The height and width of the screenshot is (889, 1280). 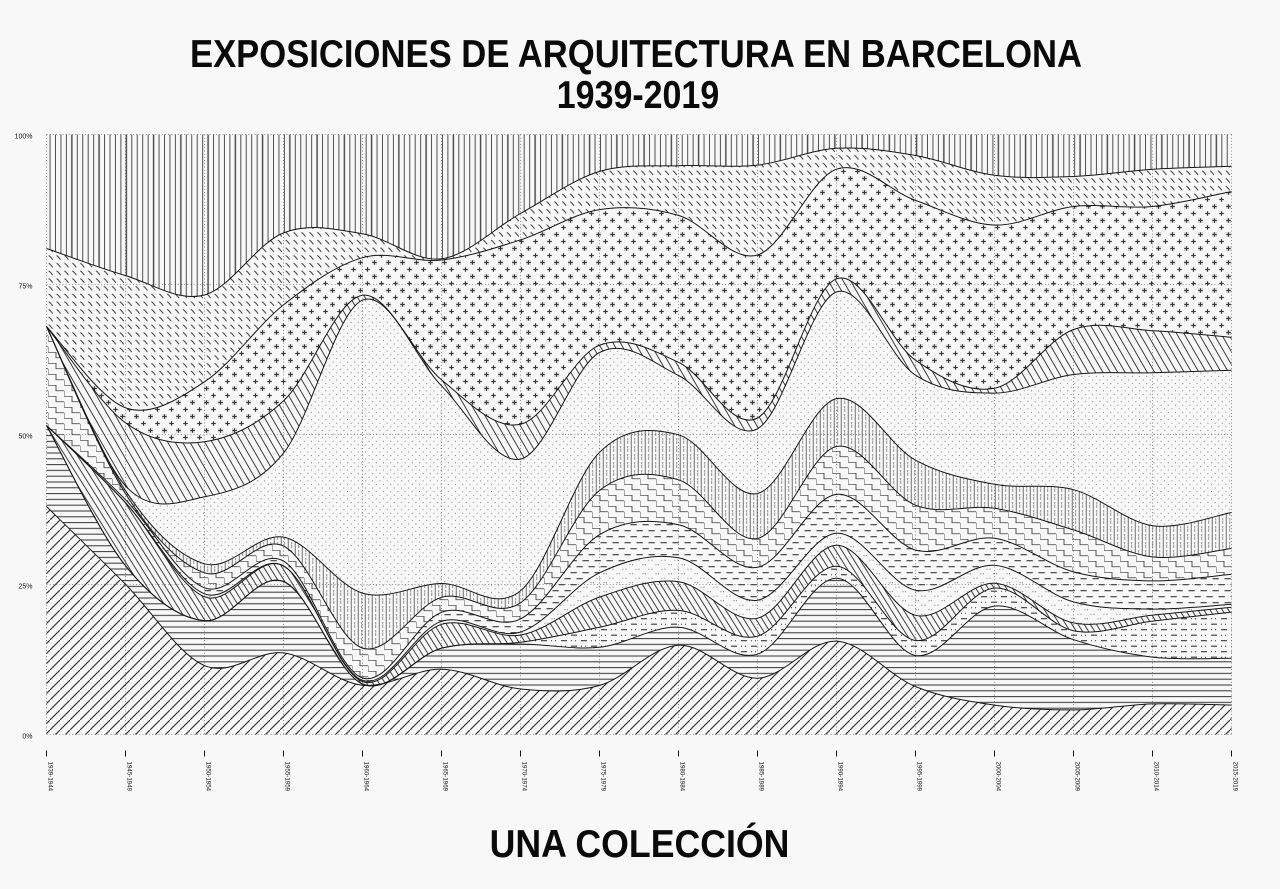 I want to click on svg-text: 1985-1989, so click(x=761, y=777).